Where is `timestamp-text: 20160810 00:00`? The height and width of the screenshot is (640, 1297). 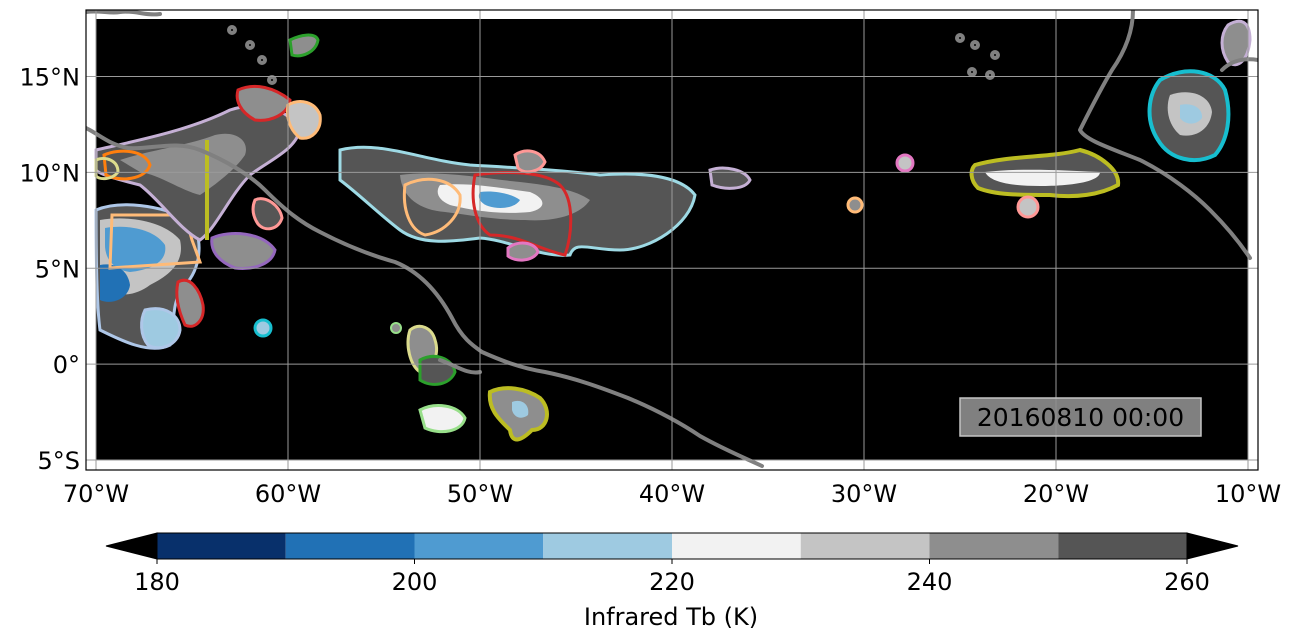
timestamp-text: 20160810 00:00 is located at coordinates (1080, 417).